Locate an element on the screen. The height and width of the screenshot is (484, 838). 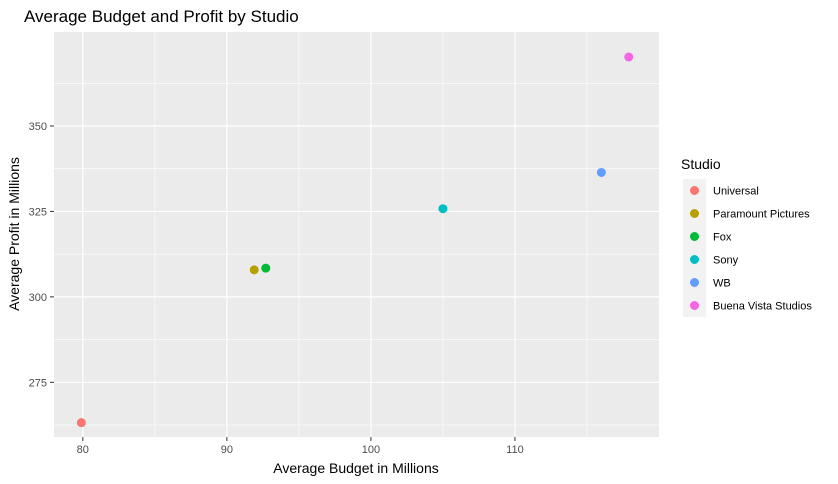
x-tick-label: 90 is located at coordinates (227, 450).